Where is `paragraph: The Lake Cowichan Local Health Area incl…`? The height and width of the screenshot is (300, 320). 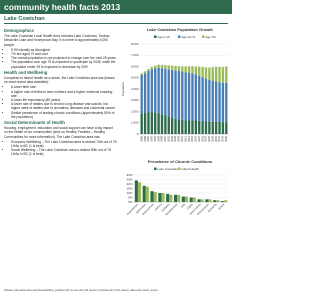 paragraph: The Lake Cowichan Local Health Area incl… is located at coordinates (57, 40).